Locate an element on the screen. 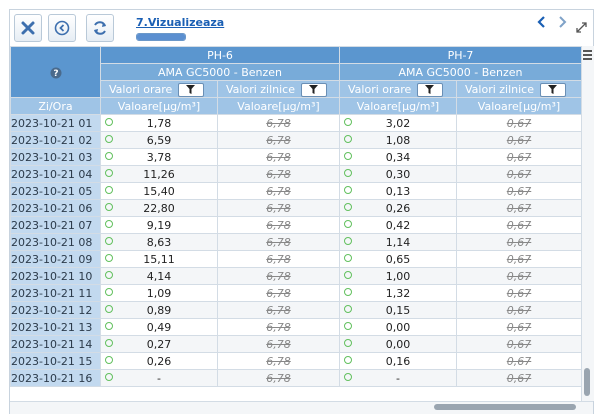 The height and width of the screenshot is (420, 604). ph7-hourly-cell: 0,65 is located at coordinates (398, 259).